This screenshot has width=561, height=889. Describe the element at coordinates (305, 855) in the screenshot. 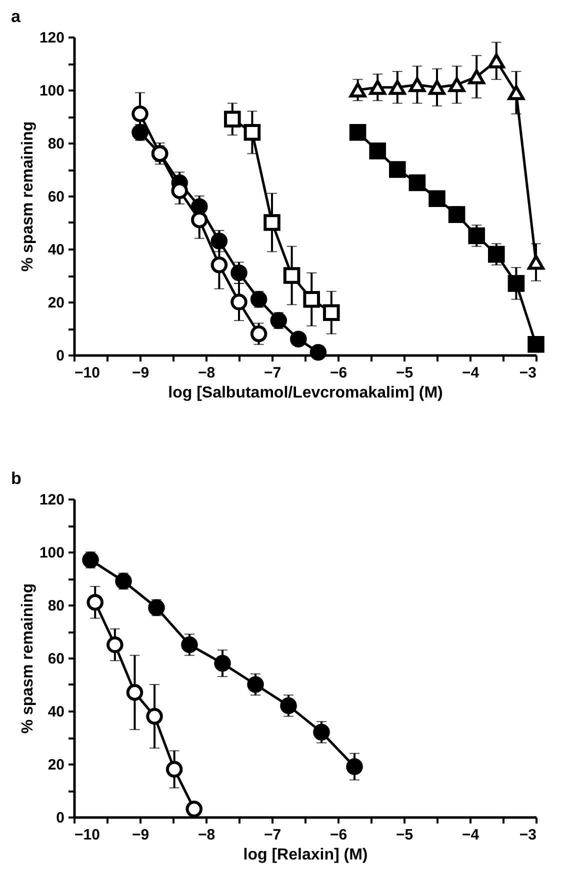

I see `x-axis-title: log [Relaxin] (M)` at that location.